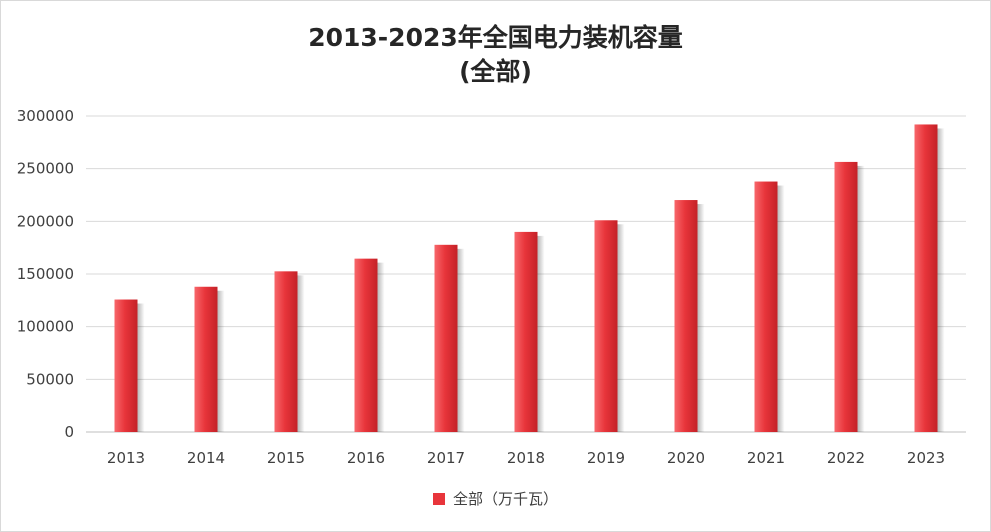  What do you see at coordinates (45, 116) in the screenshot?
I see `y-tick-label: 300000` at bounding box center [45, 116].